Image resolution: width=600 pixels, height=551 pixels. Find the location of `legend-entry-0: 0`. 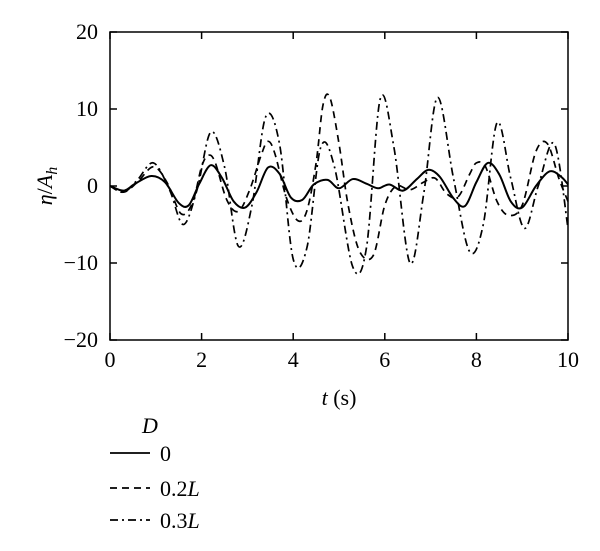

legend-entry-0: 0 is located at coordinates (140, 453).